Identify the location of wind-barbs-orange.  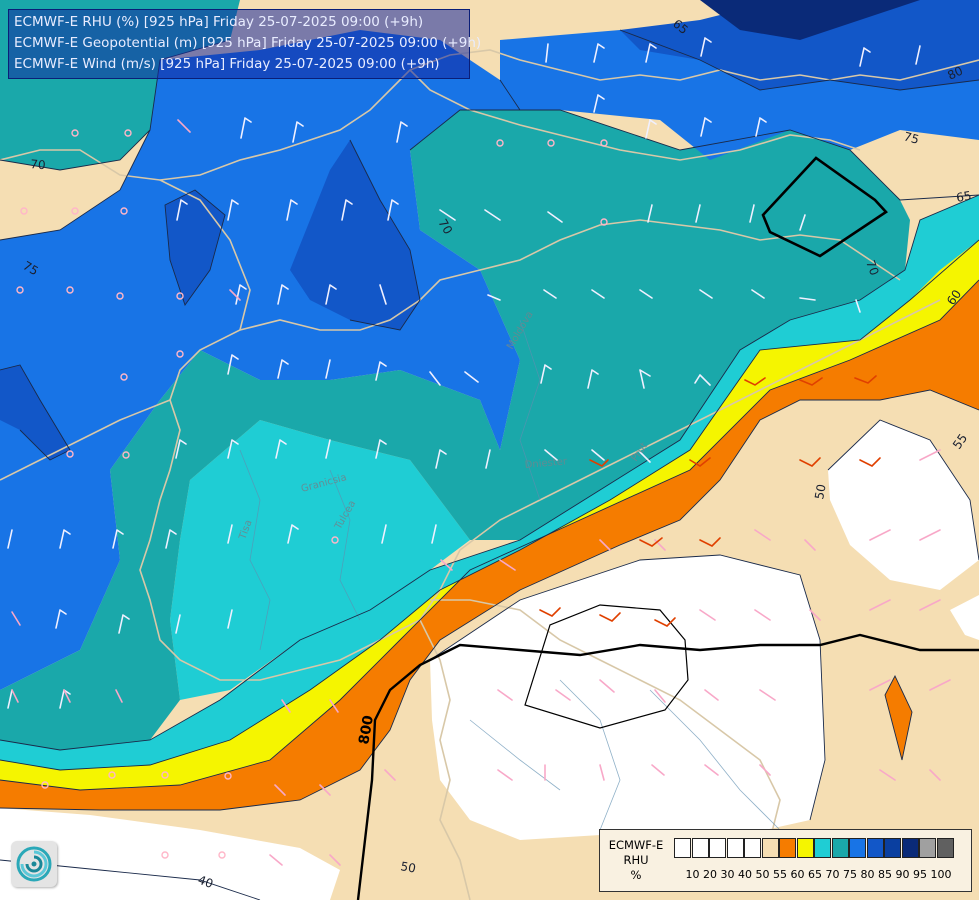
(710, 501).